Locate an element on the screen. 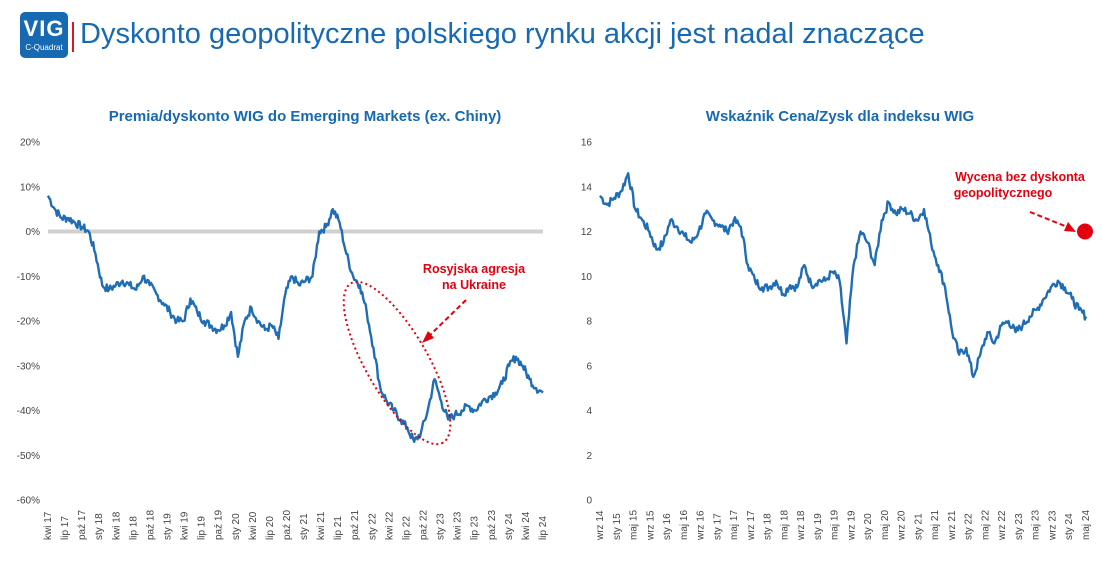  x-tick-label: lip 20 is located at coordinates (270, 528).